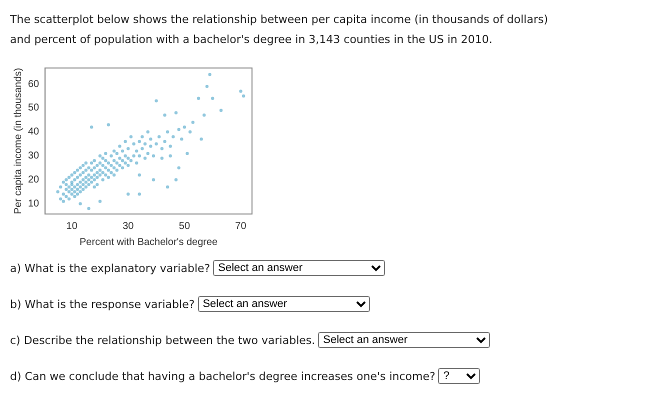 This screenshot has height=399, width=656. I want to click on x-tick-label: 30, so click(128, 226).